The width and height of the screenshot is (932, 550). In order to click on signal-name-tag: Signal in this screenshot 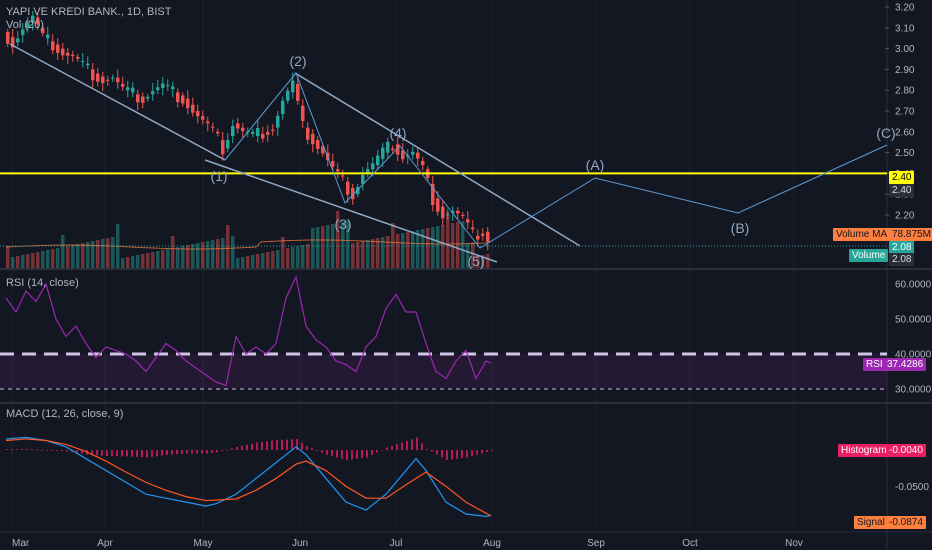, I will do `click(871, 522)`.